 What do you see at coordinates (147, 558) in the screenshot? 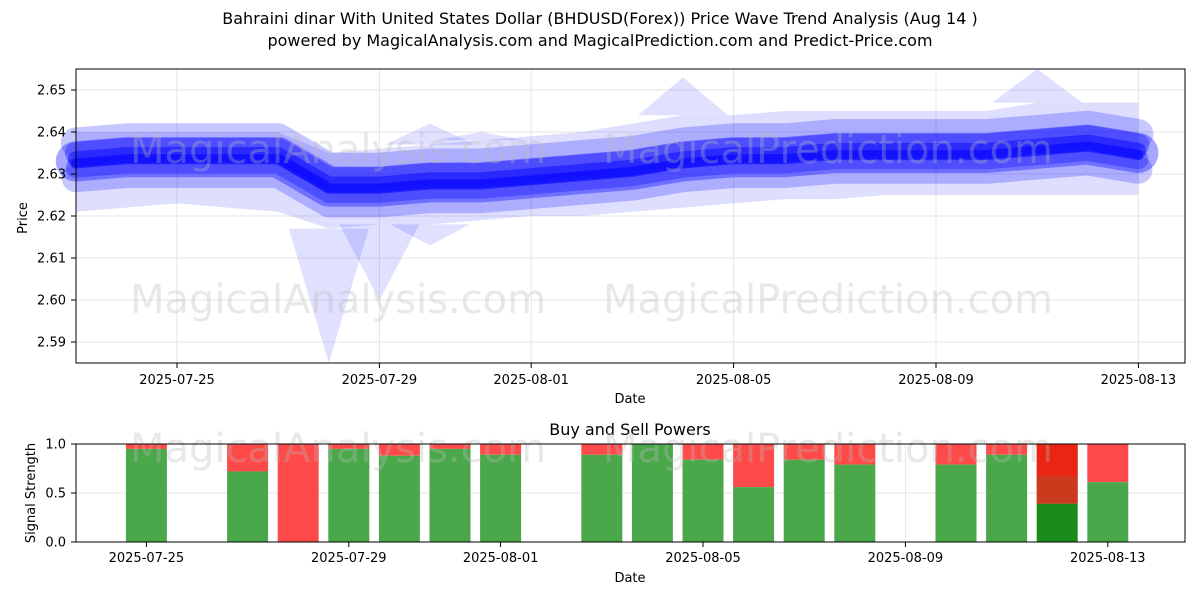
I see `powers-x-tick-label: 2025-07-25` at bounding box center [147, 558].